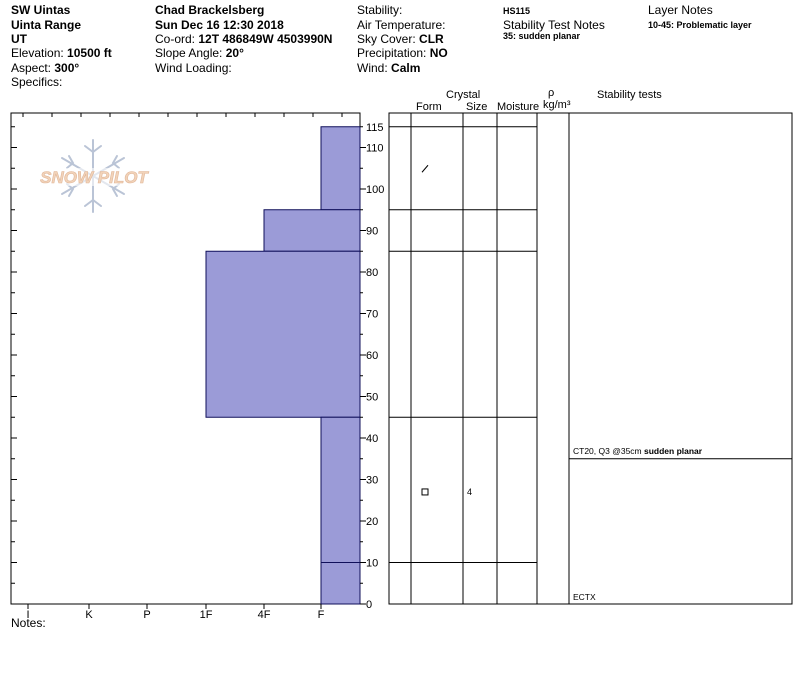 The width and height of the screenshot is (800, 676). I want to click on y-tick-label-40: 40, so click(372, 439).